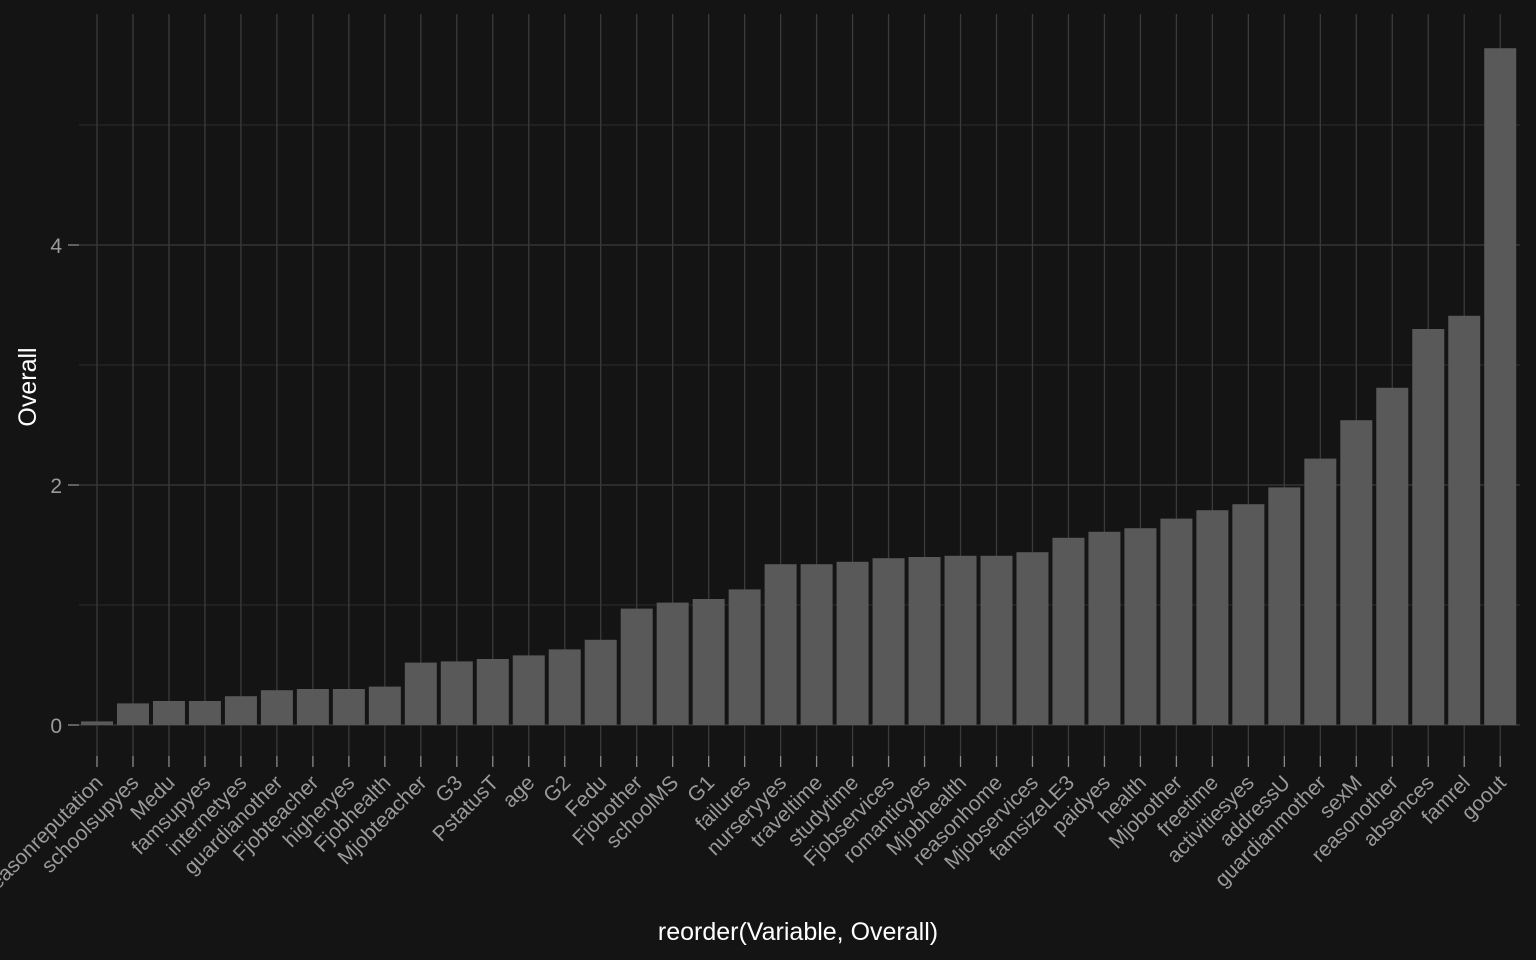 This screenshot has height=960, width=1536. What do you see at coordinates (1032, 638) in the screenshot?
I see `bar-Mjobservices` at bounding box center [1032, 638].